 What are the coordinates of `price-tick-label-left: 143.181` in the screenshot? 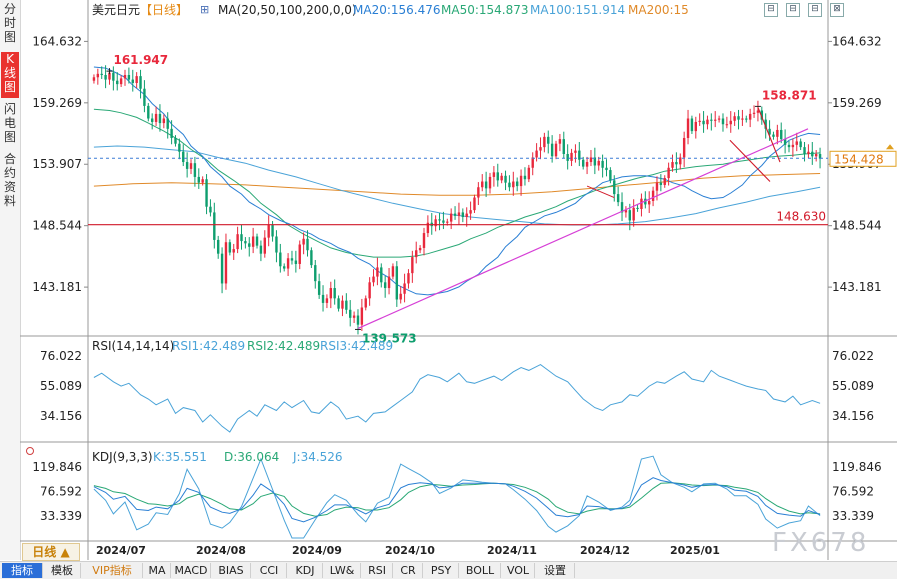 It's located at (57, 287).